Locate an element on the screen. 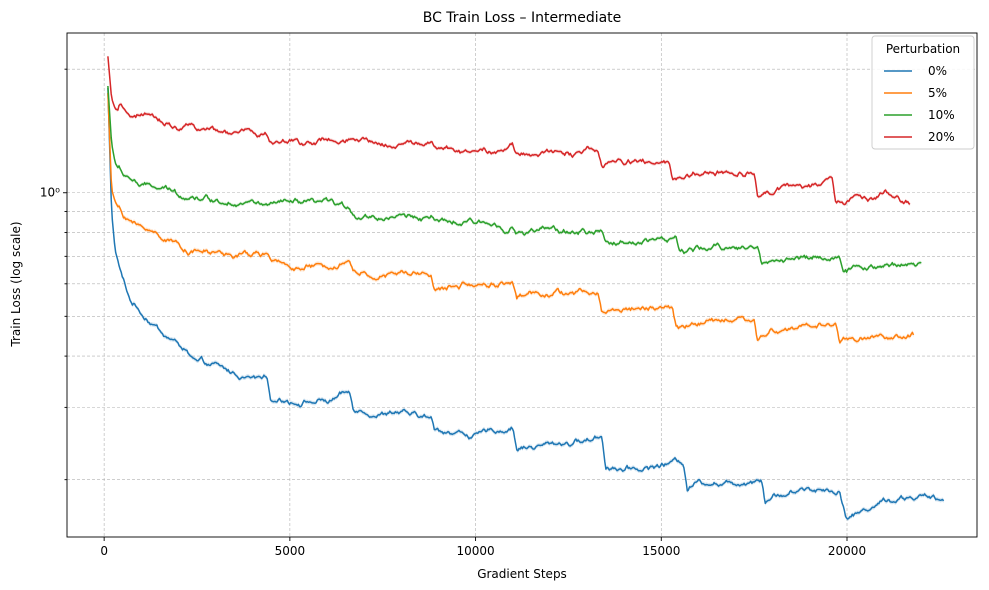 The image size is (989, 590). legend-entries: 0% 5% 10% 20% is located at coordinates (919, 104).